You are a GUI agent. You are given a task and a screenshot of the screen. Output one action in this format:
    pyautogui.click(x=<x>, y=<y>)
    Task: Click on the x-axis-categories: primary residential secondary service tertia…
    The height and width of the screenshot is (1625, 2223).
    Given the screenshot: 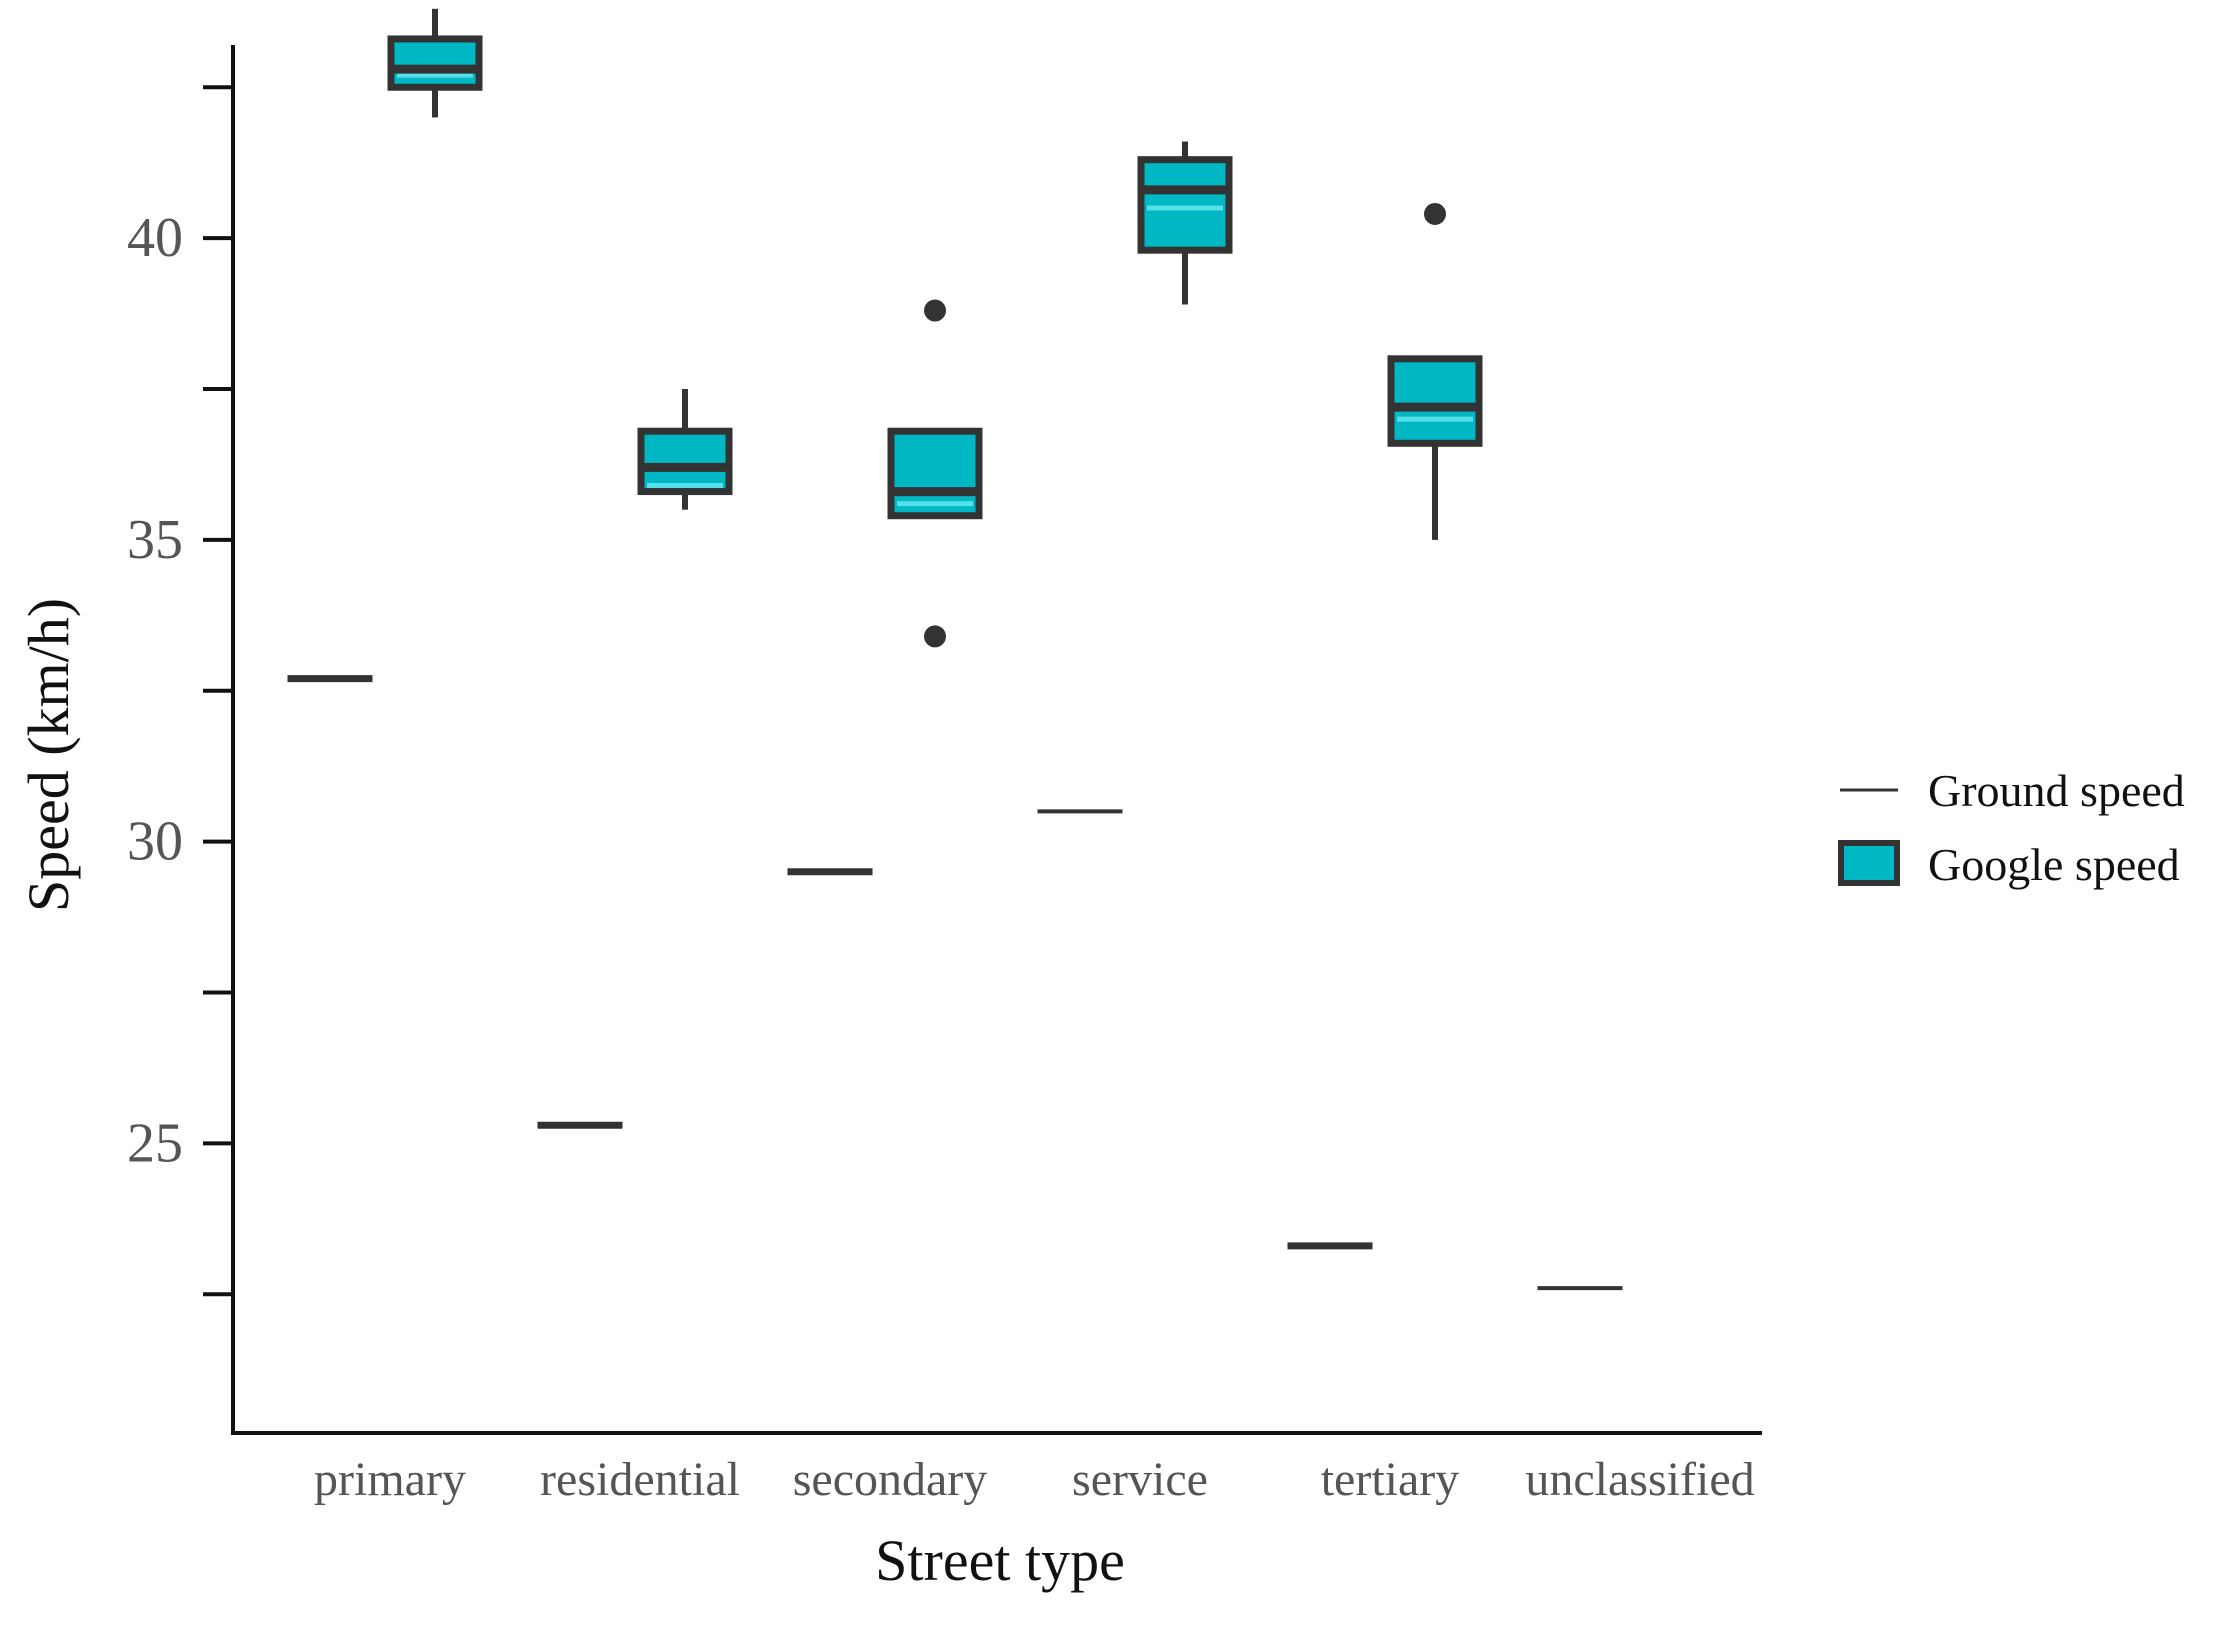 What is the action you would take?
    pyautogui.click(x=1034, y=1479)
    